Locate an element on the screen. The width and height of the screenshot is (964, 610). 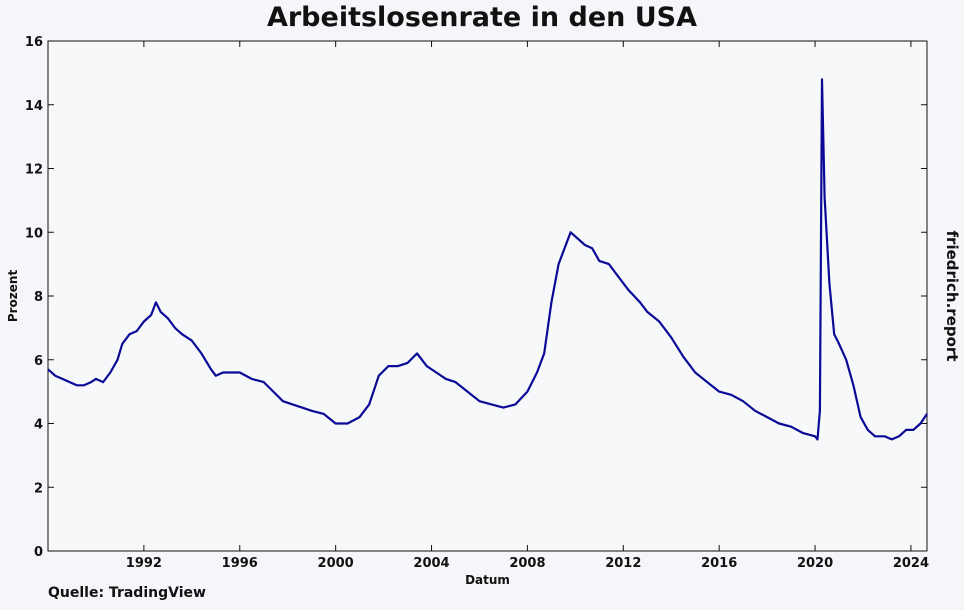
x-tick-label: 2016 is located at coordinates (719, 563).